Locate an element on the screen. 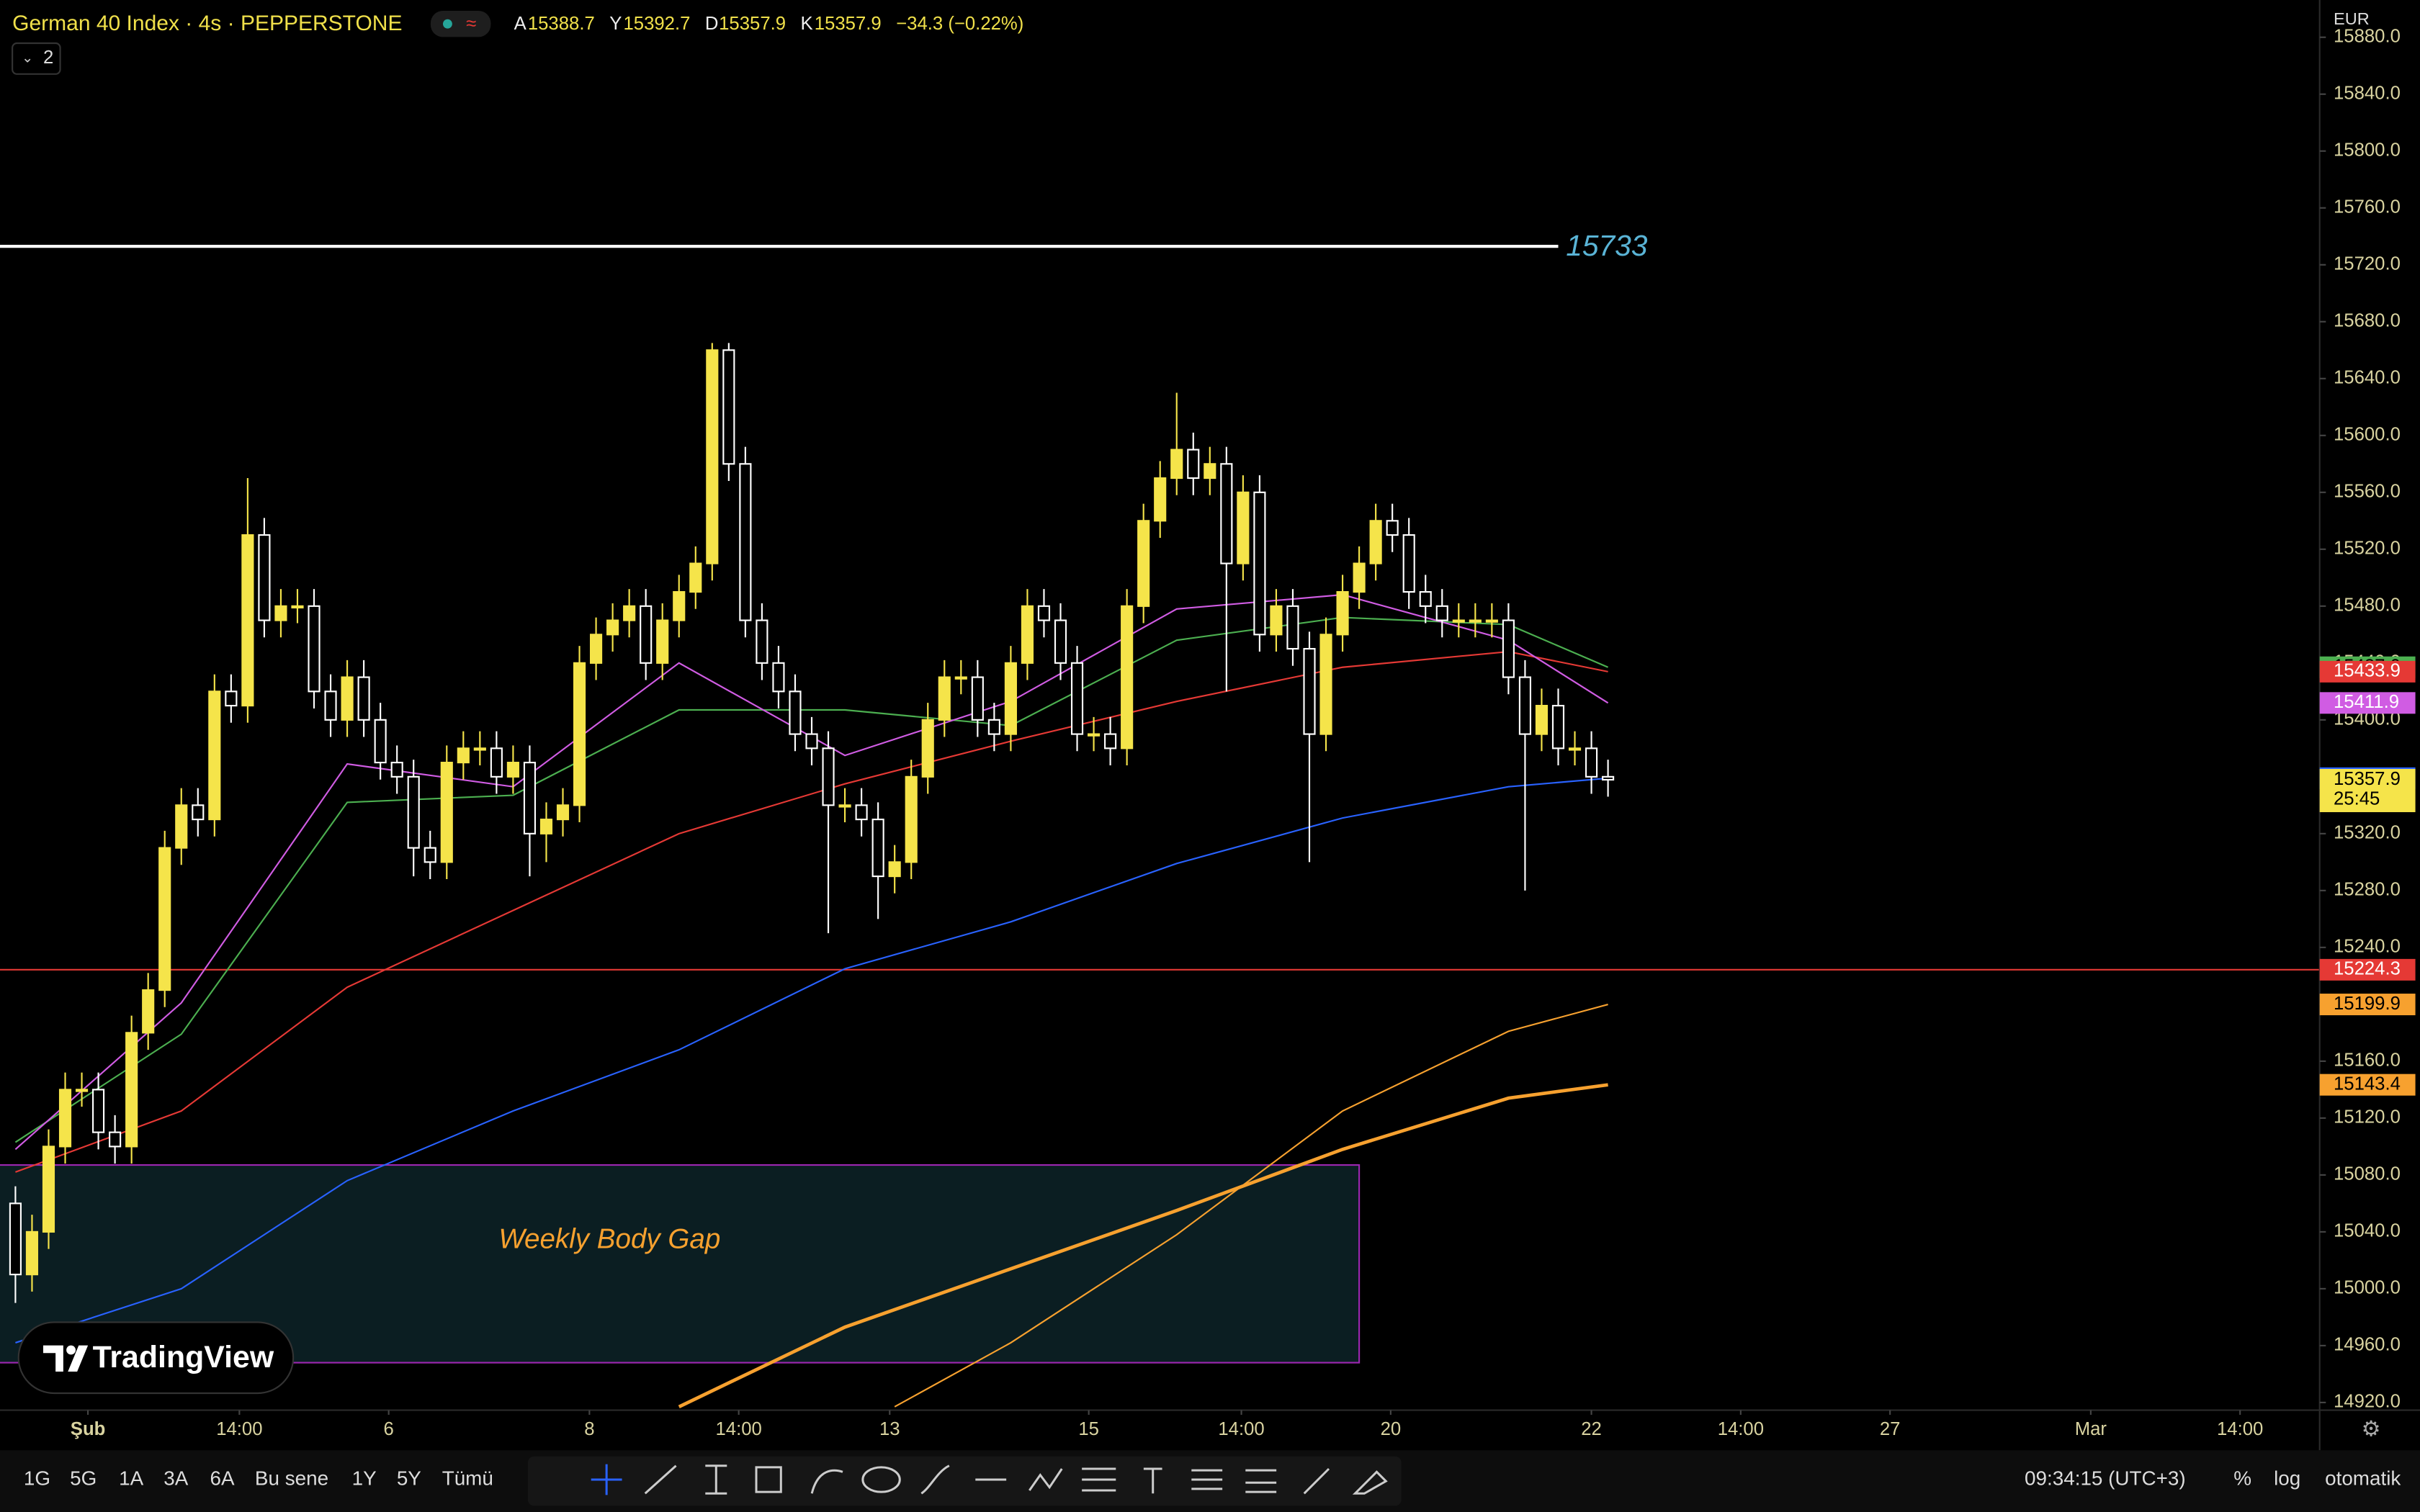  currency: EUR is located at coordinates (2352, 18).